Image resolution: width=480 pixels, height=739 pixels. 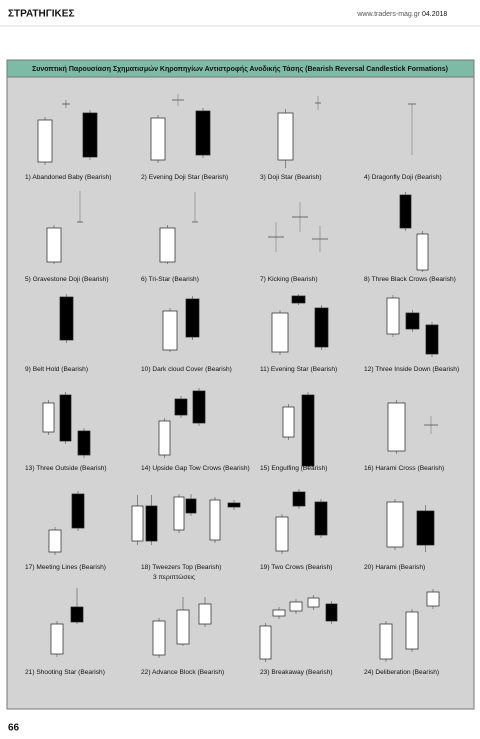 I want to click on caption: 15) Engulfing (Bearish), so click(x=293, y=468).